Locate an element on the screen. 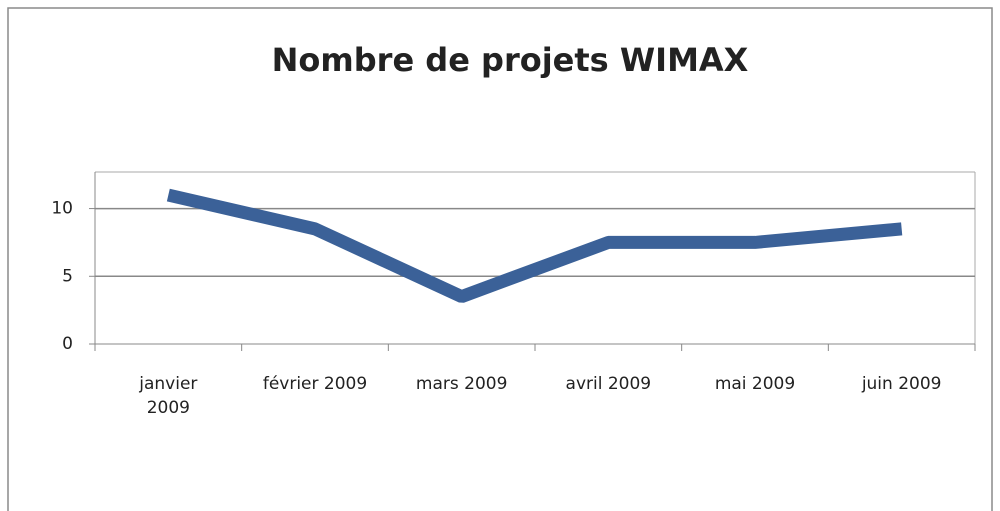 This screenshot has height=511, width=1000. x-tick-label: avril 2009 is located at coordinates (608, 384).